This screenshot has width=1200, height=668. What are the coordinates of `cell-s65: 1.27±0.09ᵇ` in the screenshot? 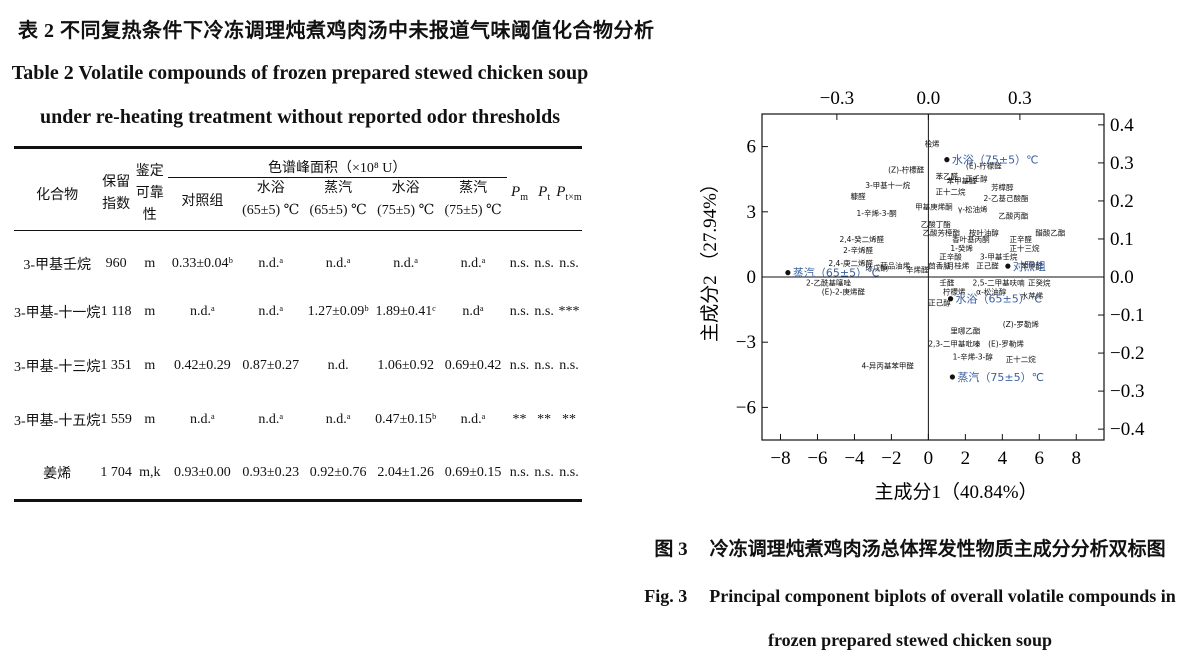 It's located at (338, 311).